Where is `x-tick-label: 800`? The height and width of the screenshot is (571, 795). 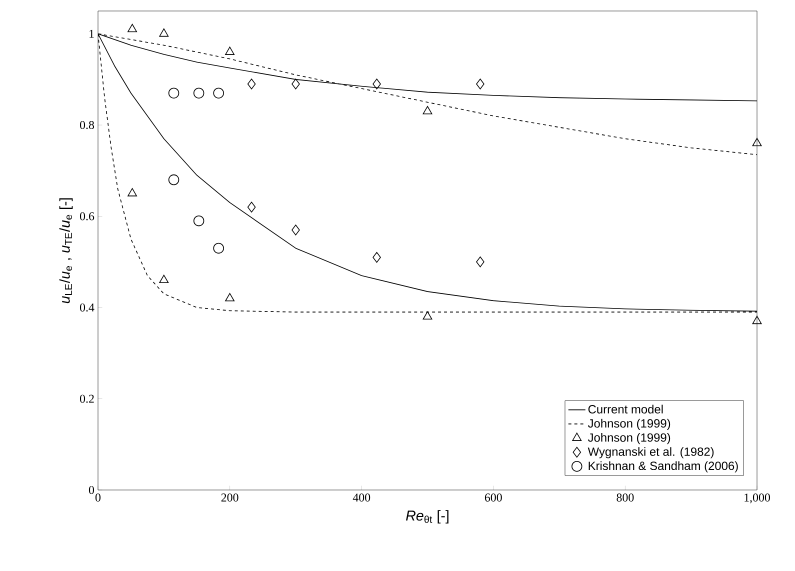
x-tick-label: 800 is located at coordinates (625, 498).